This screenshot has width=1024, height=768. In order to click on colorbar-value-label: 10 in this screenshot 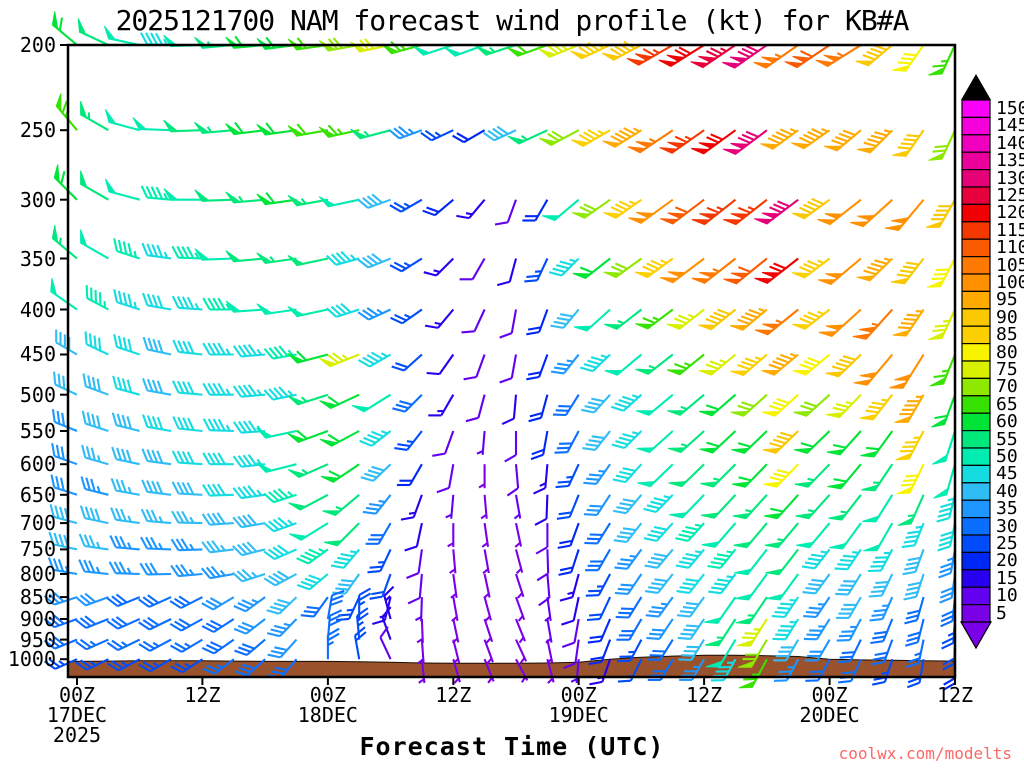, I will do `click(1007, 596)`.